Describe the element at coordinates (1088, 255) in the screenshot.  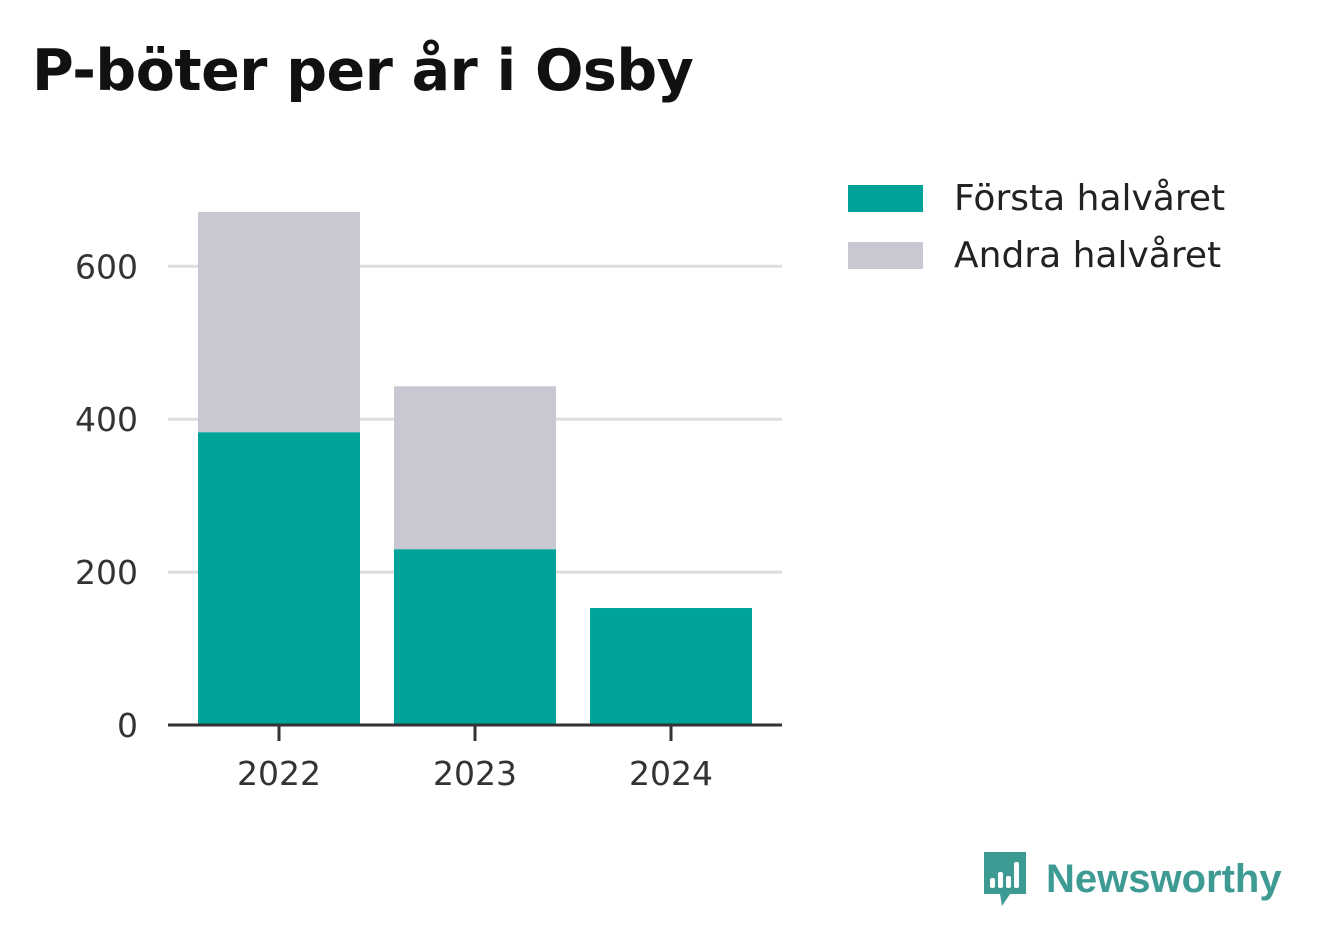
I see `legend-label-second-half: Andra halvåret` at that location.